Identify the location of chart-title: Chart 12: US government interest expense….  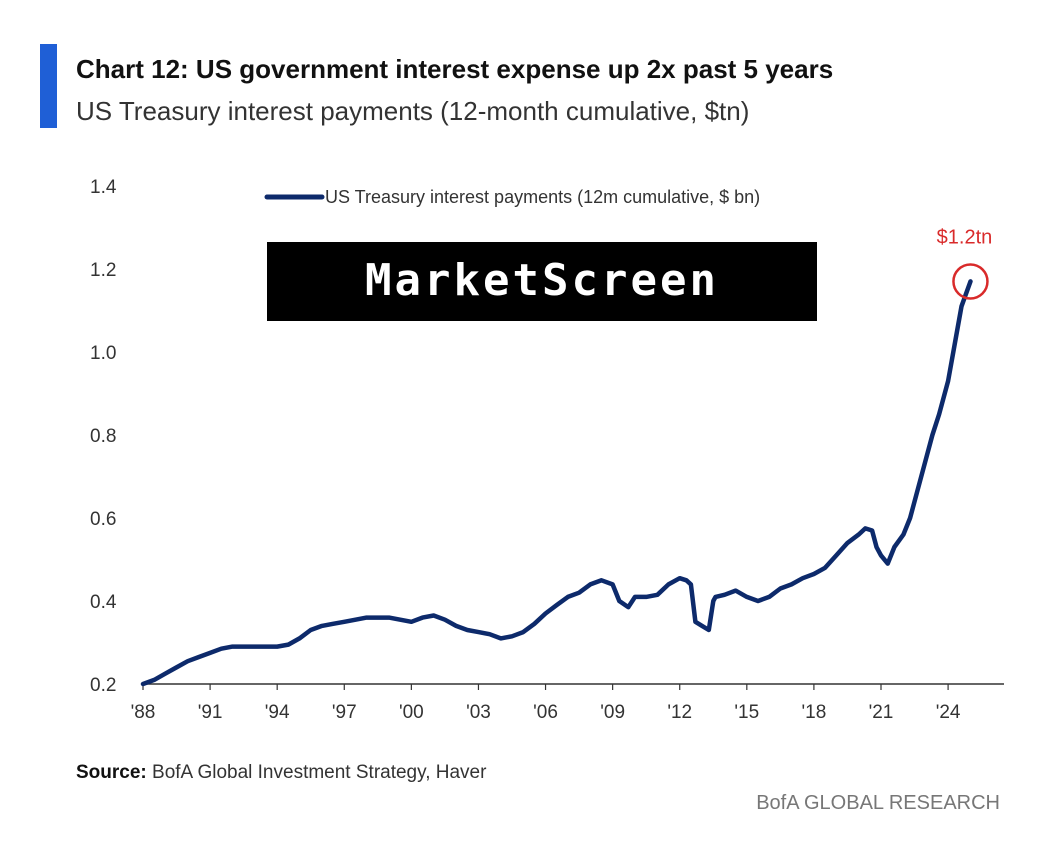
(455, 69).